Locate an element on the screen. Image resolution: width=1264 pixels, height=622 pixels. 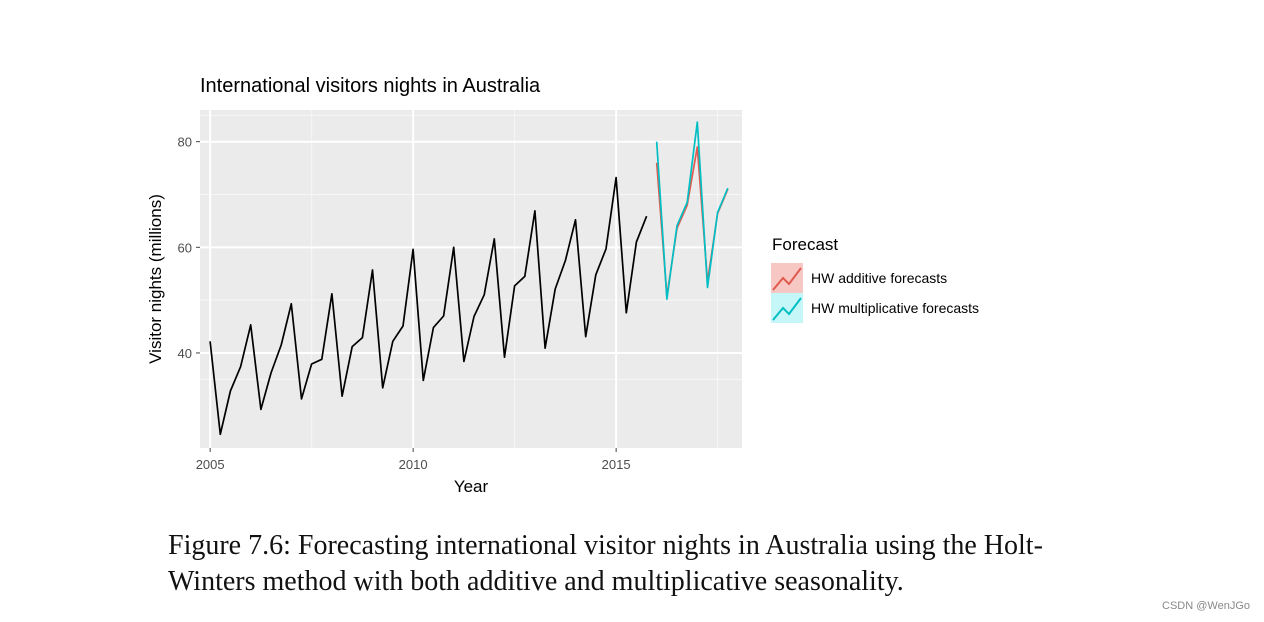
legend-key-multiplicative is located at coordinates (787, 308).